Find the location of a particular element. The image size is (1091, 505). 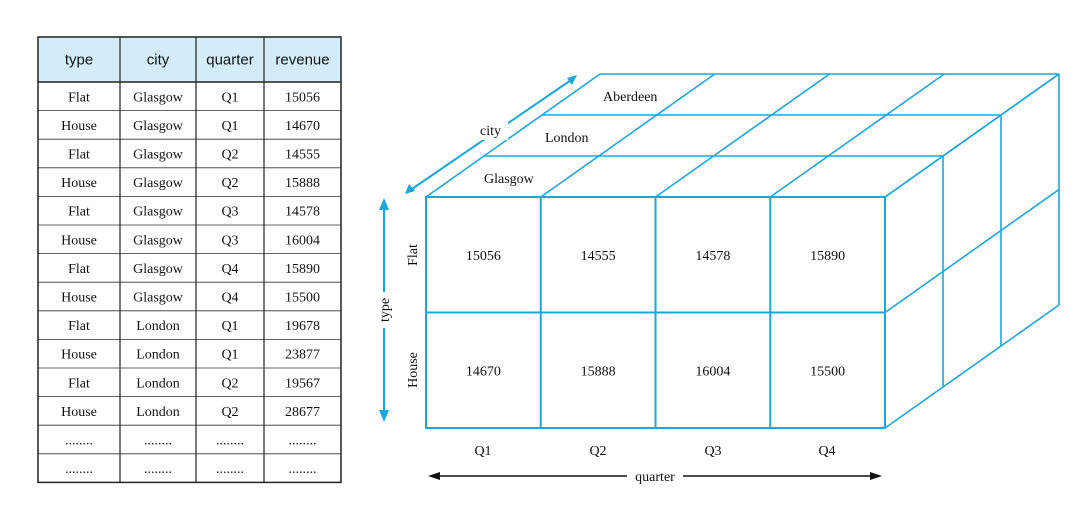

table-cell: 28677 is located at coordinates (302, 412).